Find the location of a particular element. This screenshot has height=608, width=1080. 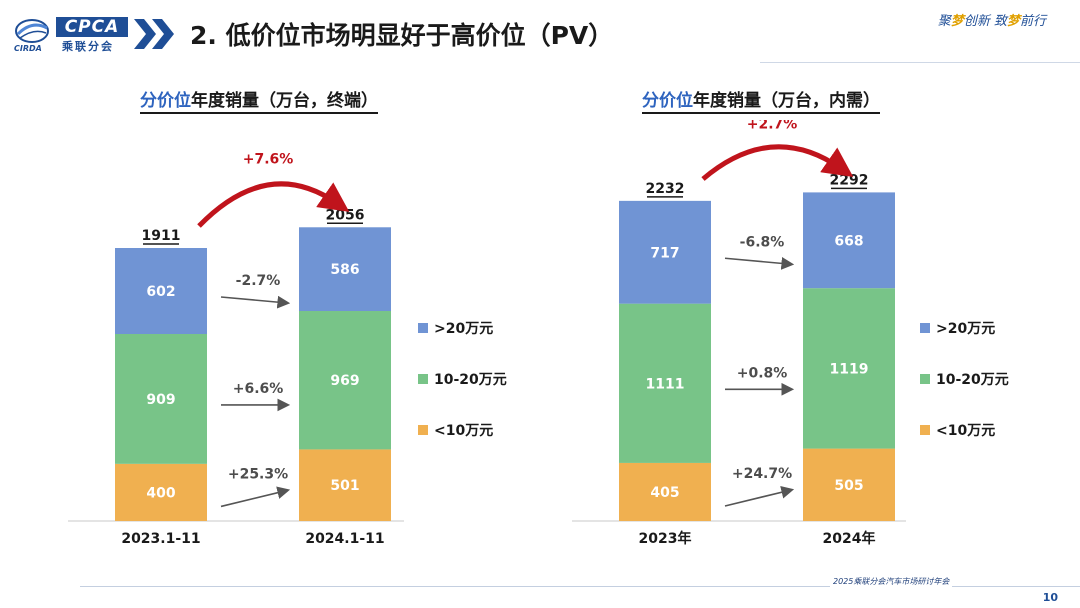

chart-2-title-highlight: 分价位 is located at coordinates (667, 101).